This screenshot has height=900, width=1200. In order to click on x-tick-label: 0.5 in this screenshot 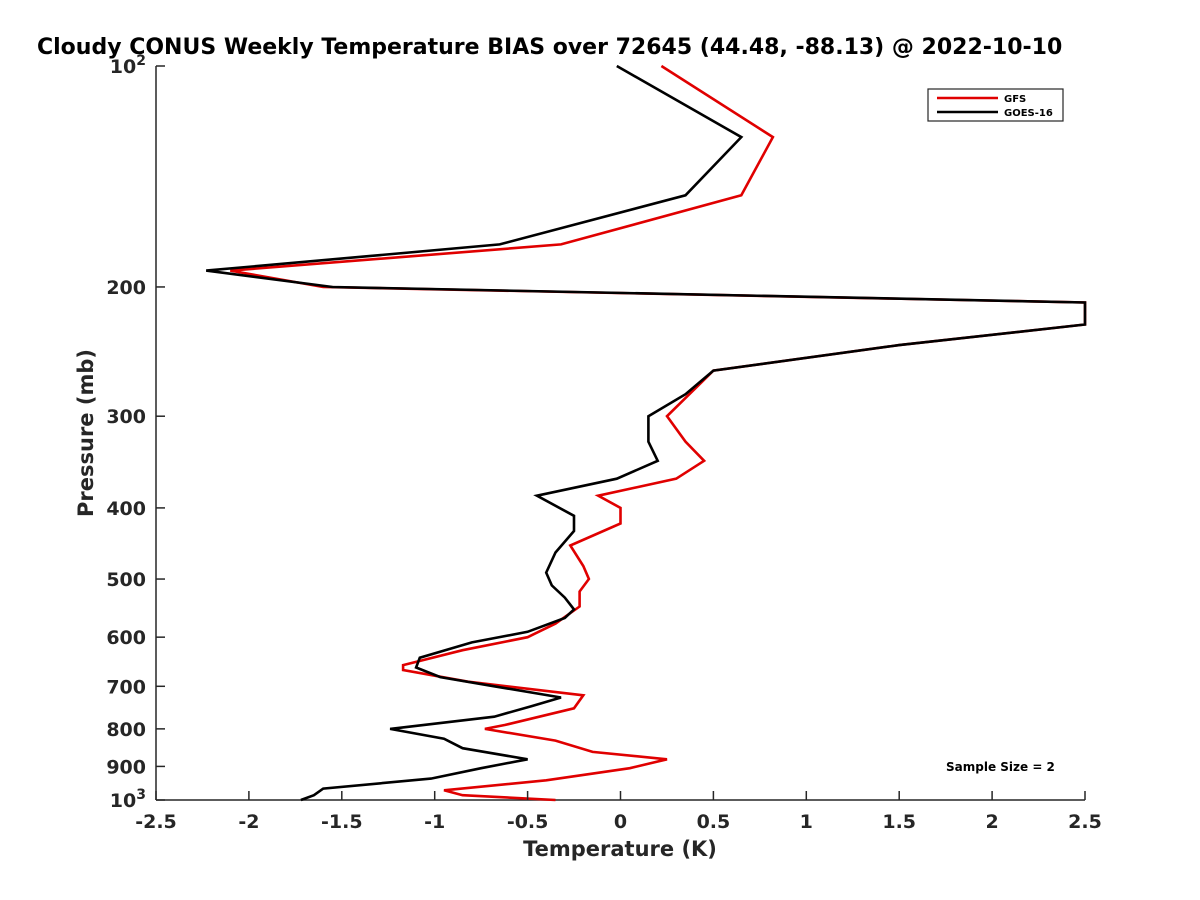, I will do `click(714, 822)`.